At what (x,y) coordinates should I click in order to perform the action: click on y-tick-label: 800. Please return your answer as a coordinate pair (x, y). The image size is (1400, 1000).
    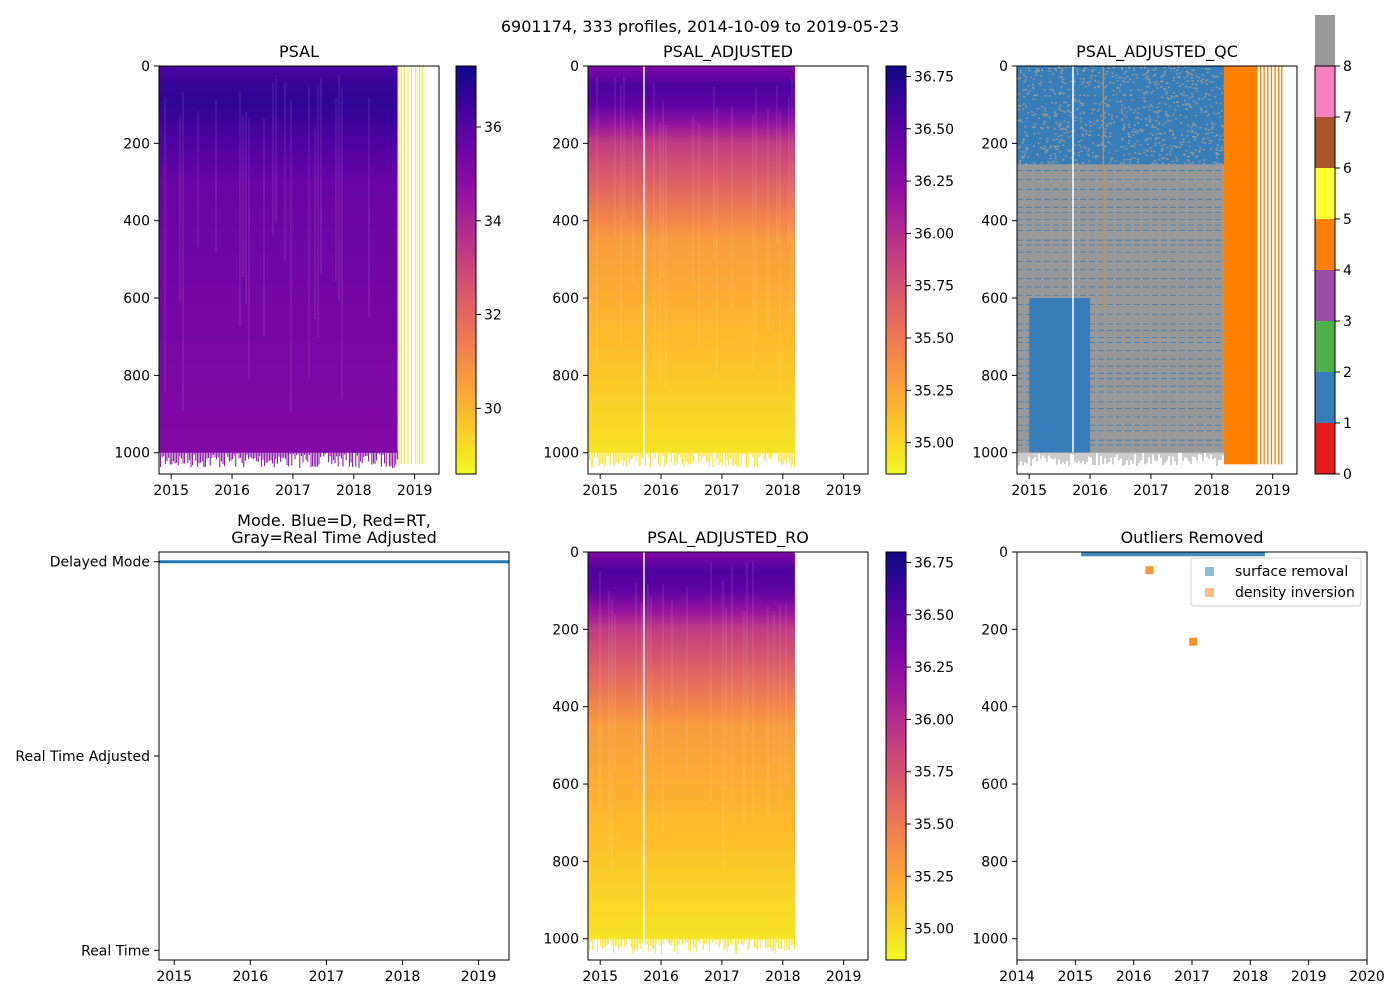
    Looking at the image, I should click on (994, 376).